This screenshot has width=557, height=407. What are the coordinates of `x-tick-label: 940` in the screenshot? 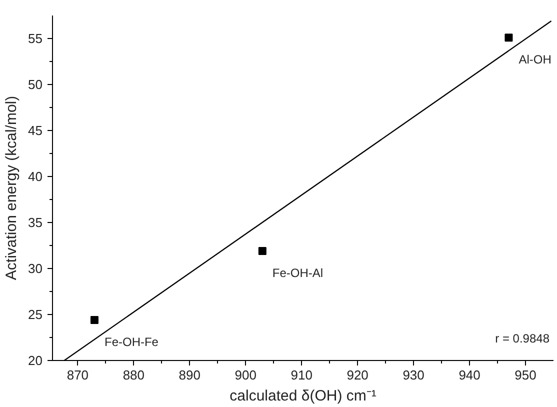 It's located at (469, 375).